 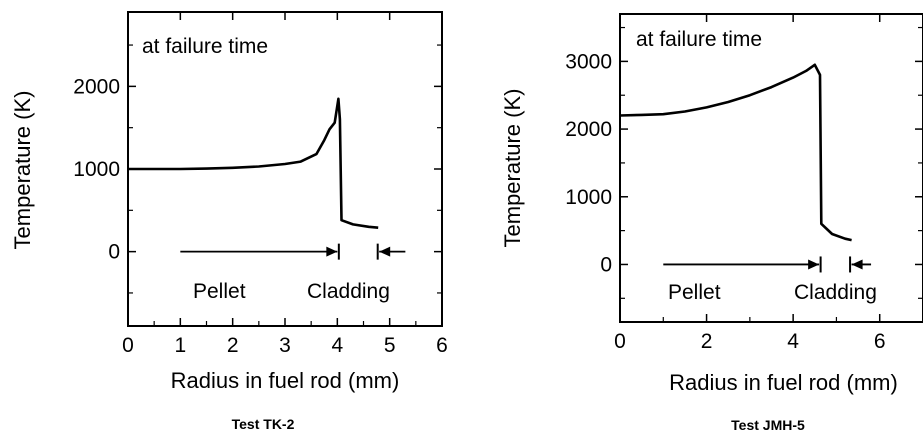 What do you see at coordinates (180, 345) in the screenshot?
I see `x-tick-label: 1` at bounding box center [180, 345].